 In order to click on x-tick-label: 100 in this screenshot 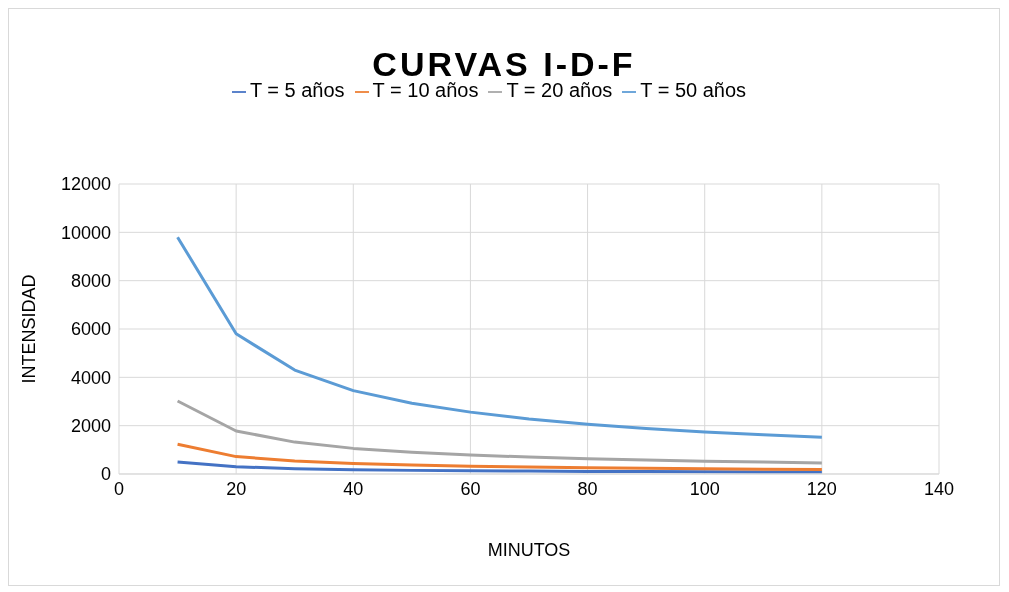, I will do `click(704, 488)`.